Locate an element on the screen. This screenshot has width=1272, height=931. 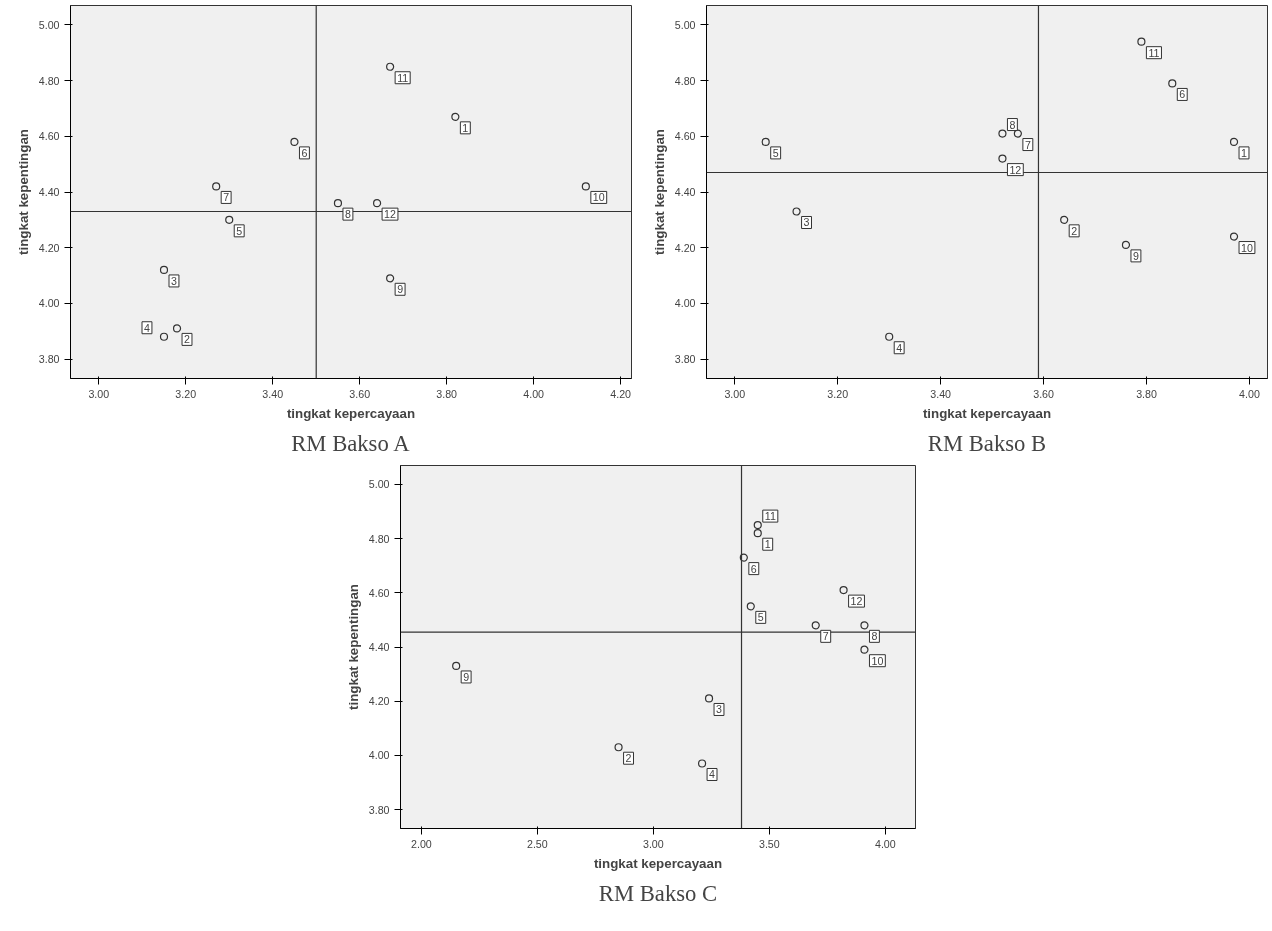
x-tick-label: 2.50 is located at coordinates (537, 843).